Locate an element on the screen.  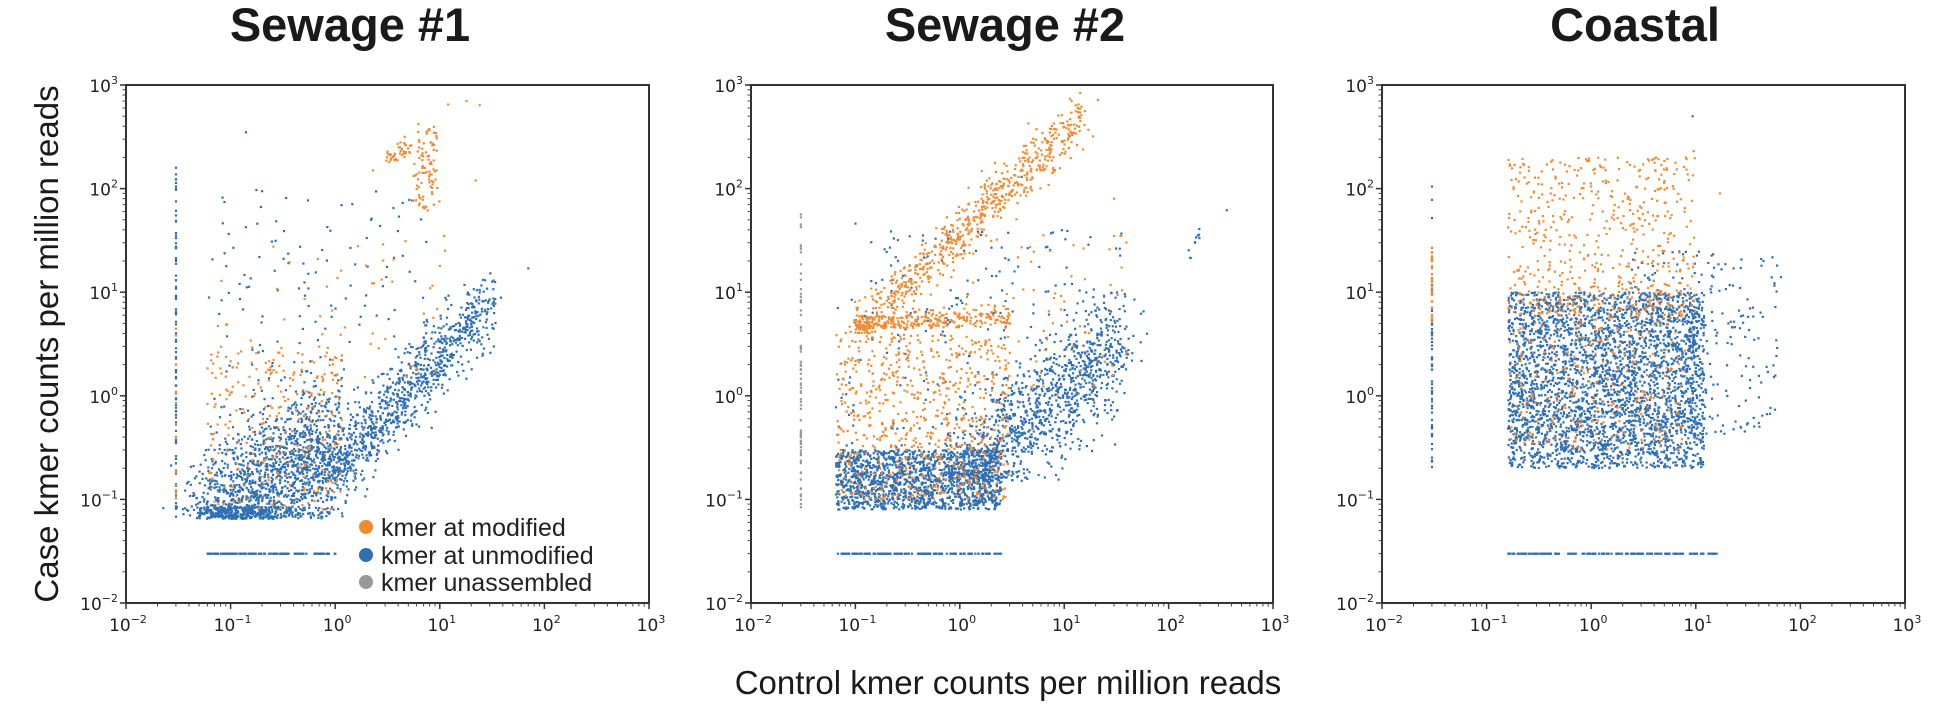
x-tick-label: 101 is located at coordinates (441, 624).